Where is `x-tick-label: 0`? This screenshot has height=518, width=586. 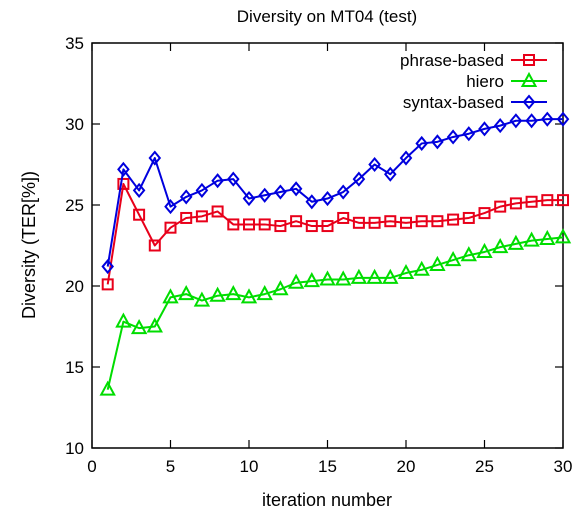 x-tick-label: 0 is located at coordinates (91, 466).